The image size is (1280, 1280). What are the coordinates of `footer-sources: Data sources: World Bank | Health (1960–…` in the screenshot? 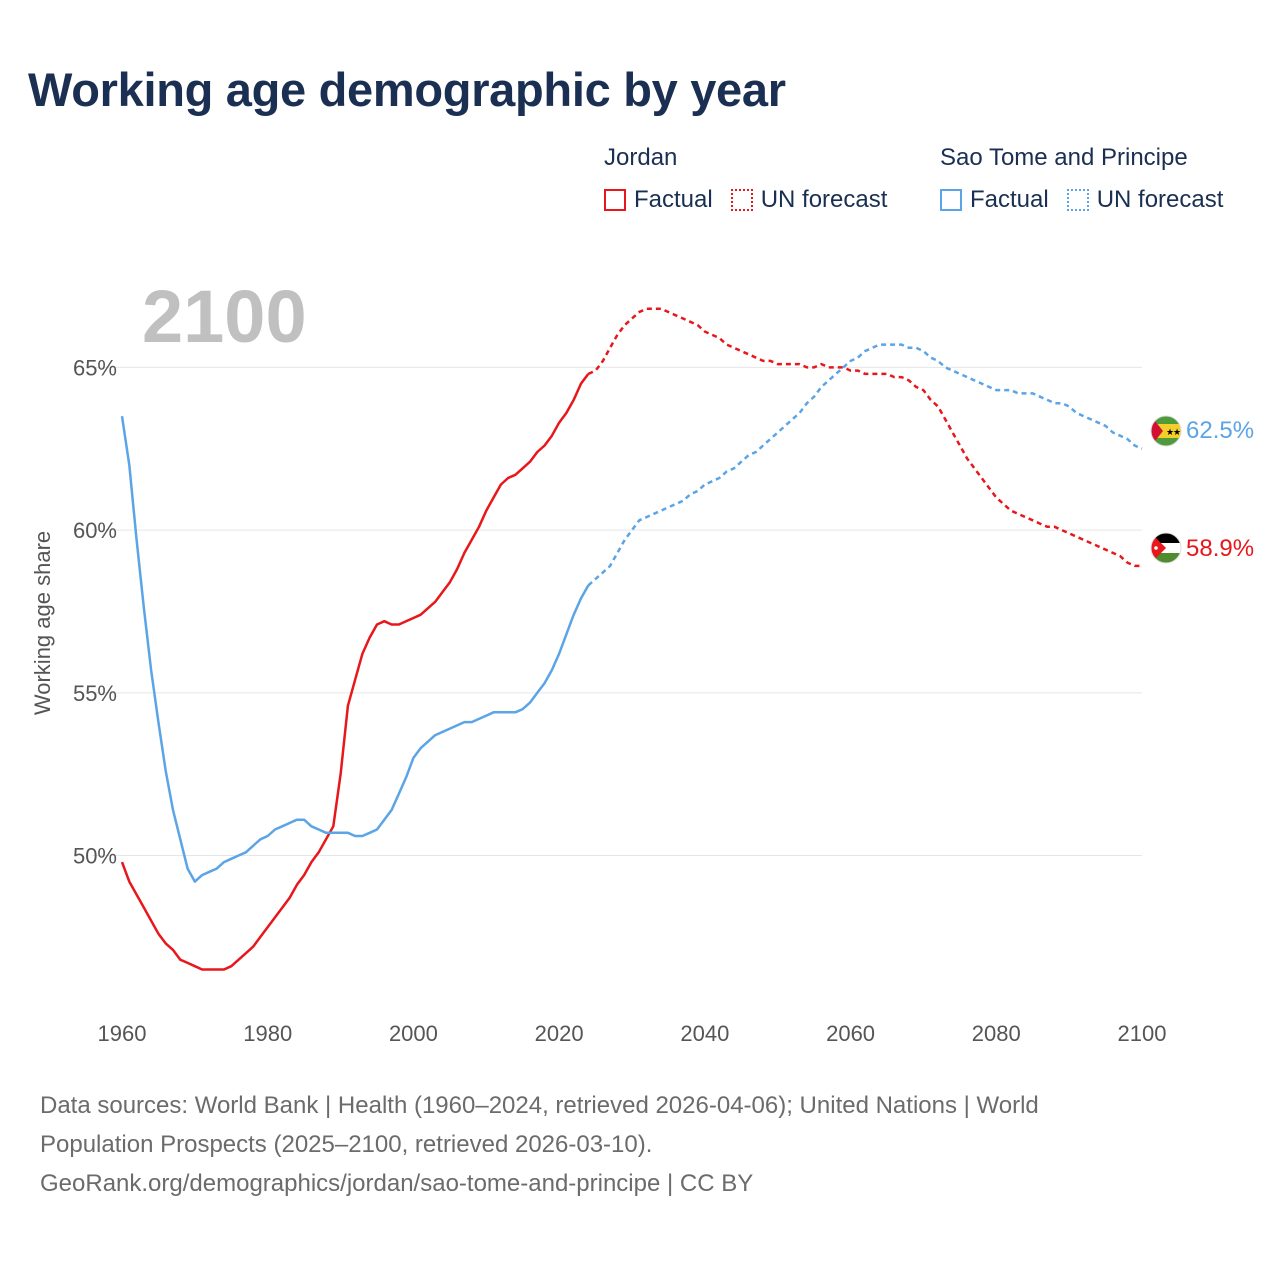 It's located at (640, 1144).